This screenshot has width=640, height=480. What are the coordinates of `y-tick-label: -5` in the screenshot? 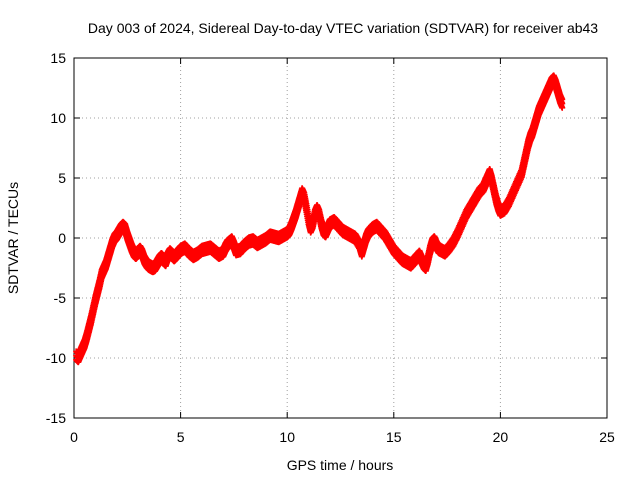 It's located at (60, 298).